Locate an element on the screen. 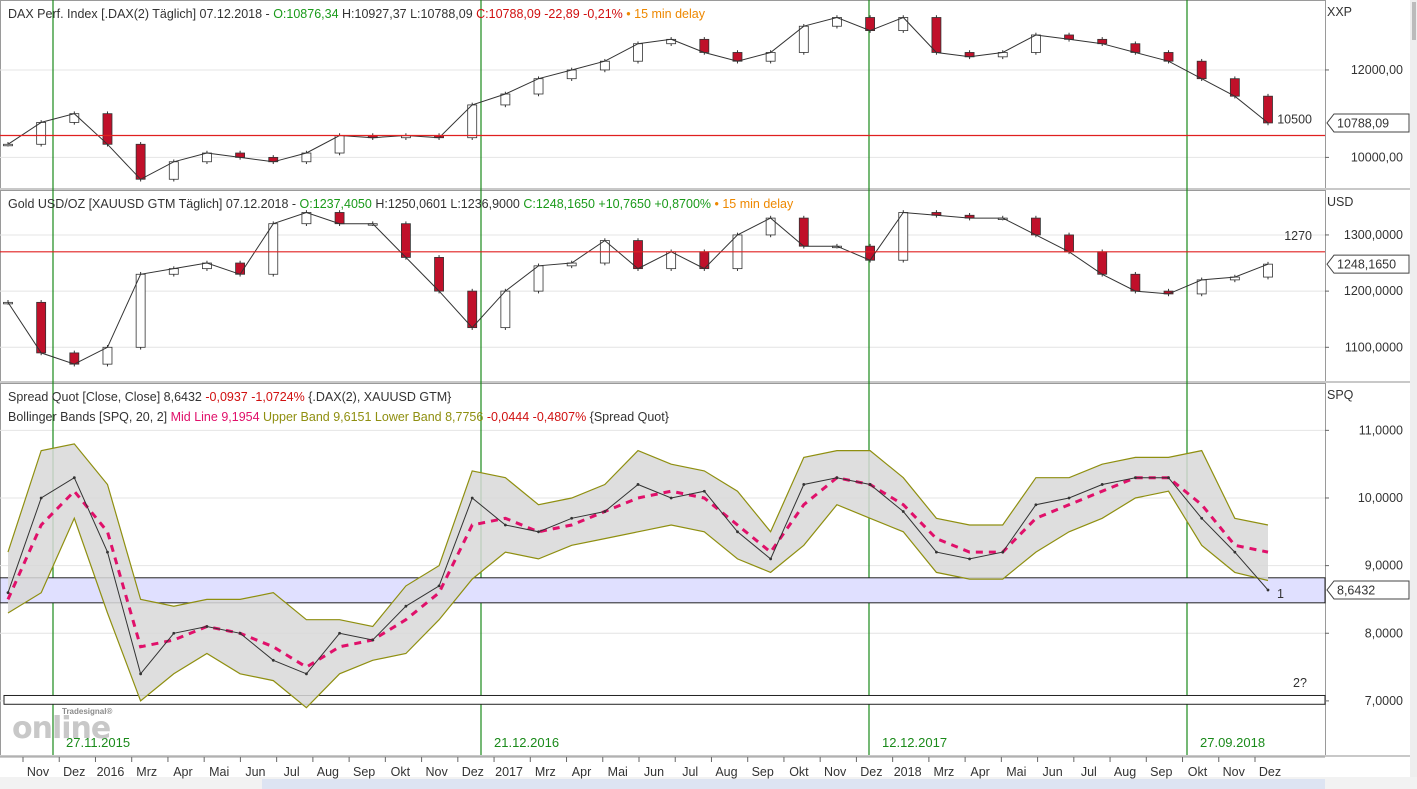 Image resolution: width=1417 pixels, height=789 pixels. gold-header-part-1: O:1237,4050 is located at coordinates (337, 204).